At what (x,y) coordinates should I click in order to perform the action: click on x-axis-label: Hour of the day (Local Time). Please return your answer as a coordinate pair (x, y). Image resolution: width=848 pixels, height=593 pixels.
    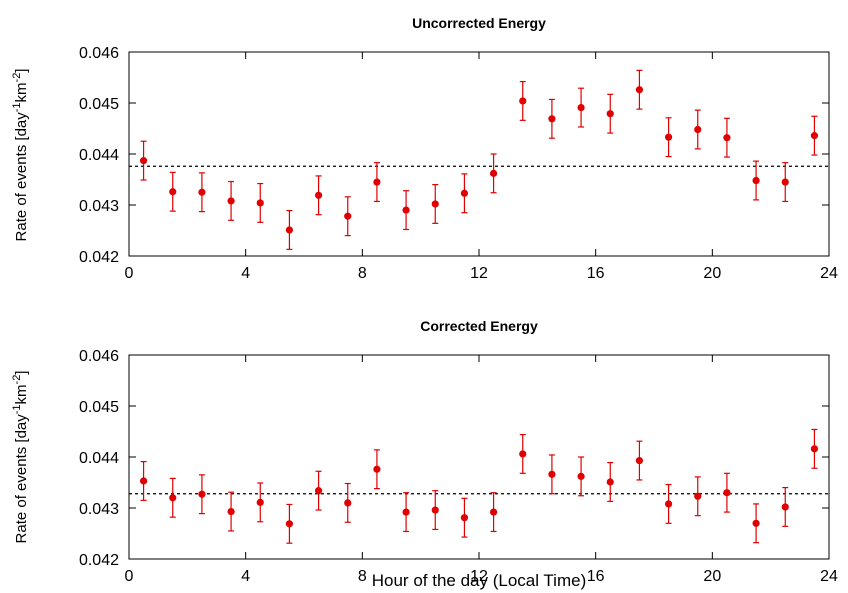
    Looking at the image, I should click on (479, 580).